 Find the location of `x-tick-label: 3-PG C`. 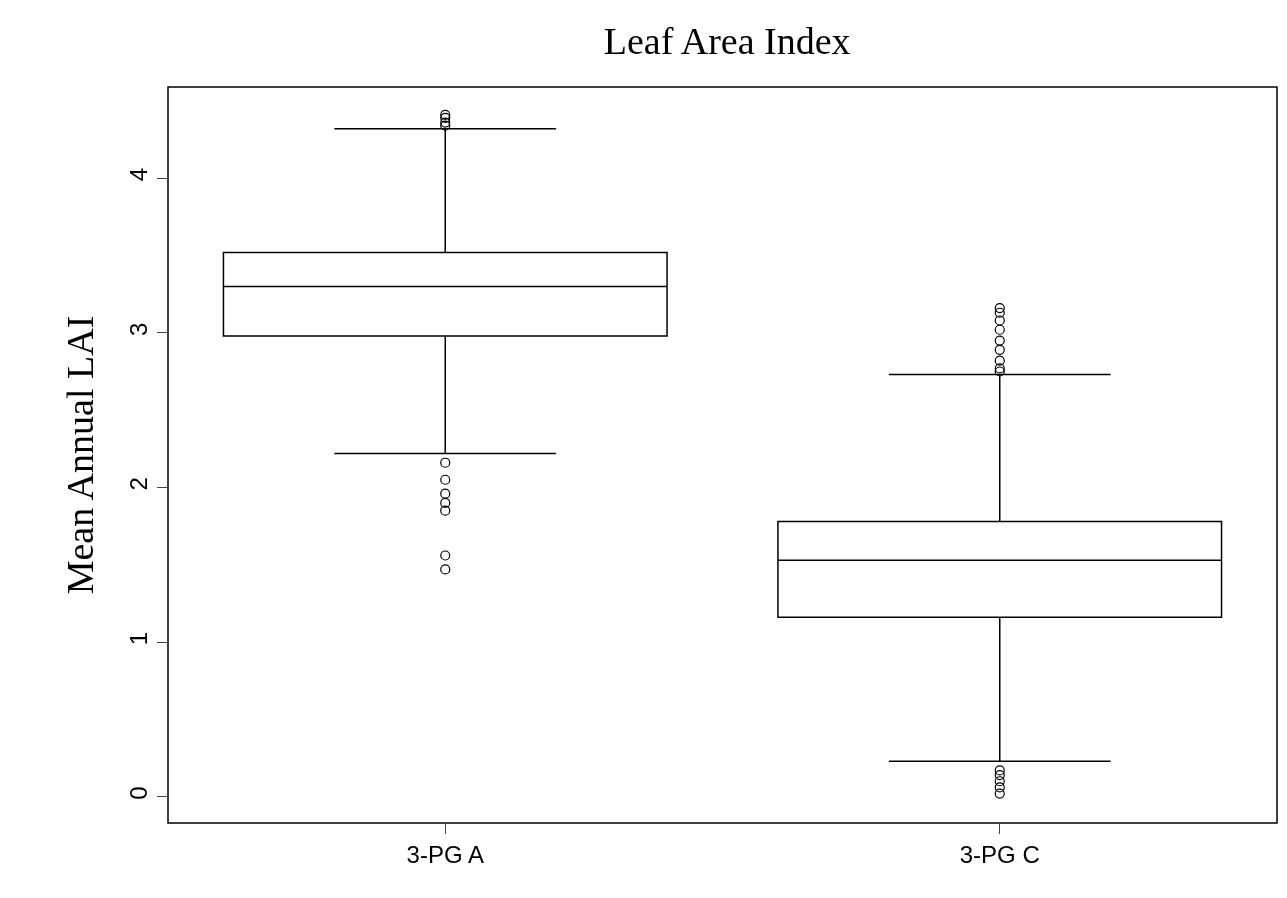

x-tick-label: 3-PG C is located at coordinates (999, 854).